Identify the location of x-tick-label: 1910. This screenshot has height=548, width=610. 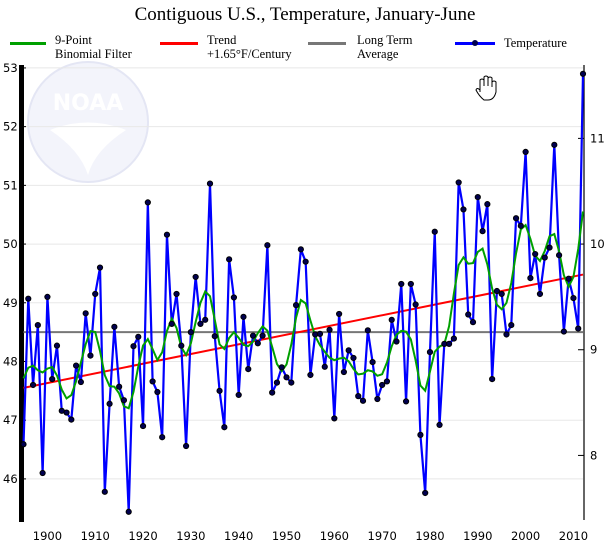
(95, 536).